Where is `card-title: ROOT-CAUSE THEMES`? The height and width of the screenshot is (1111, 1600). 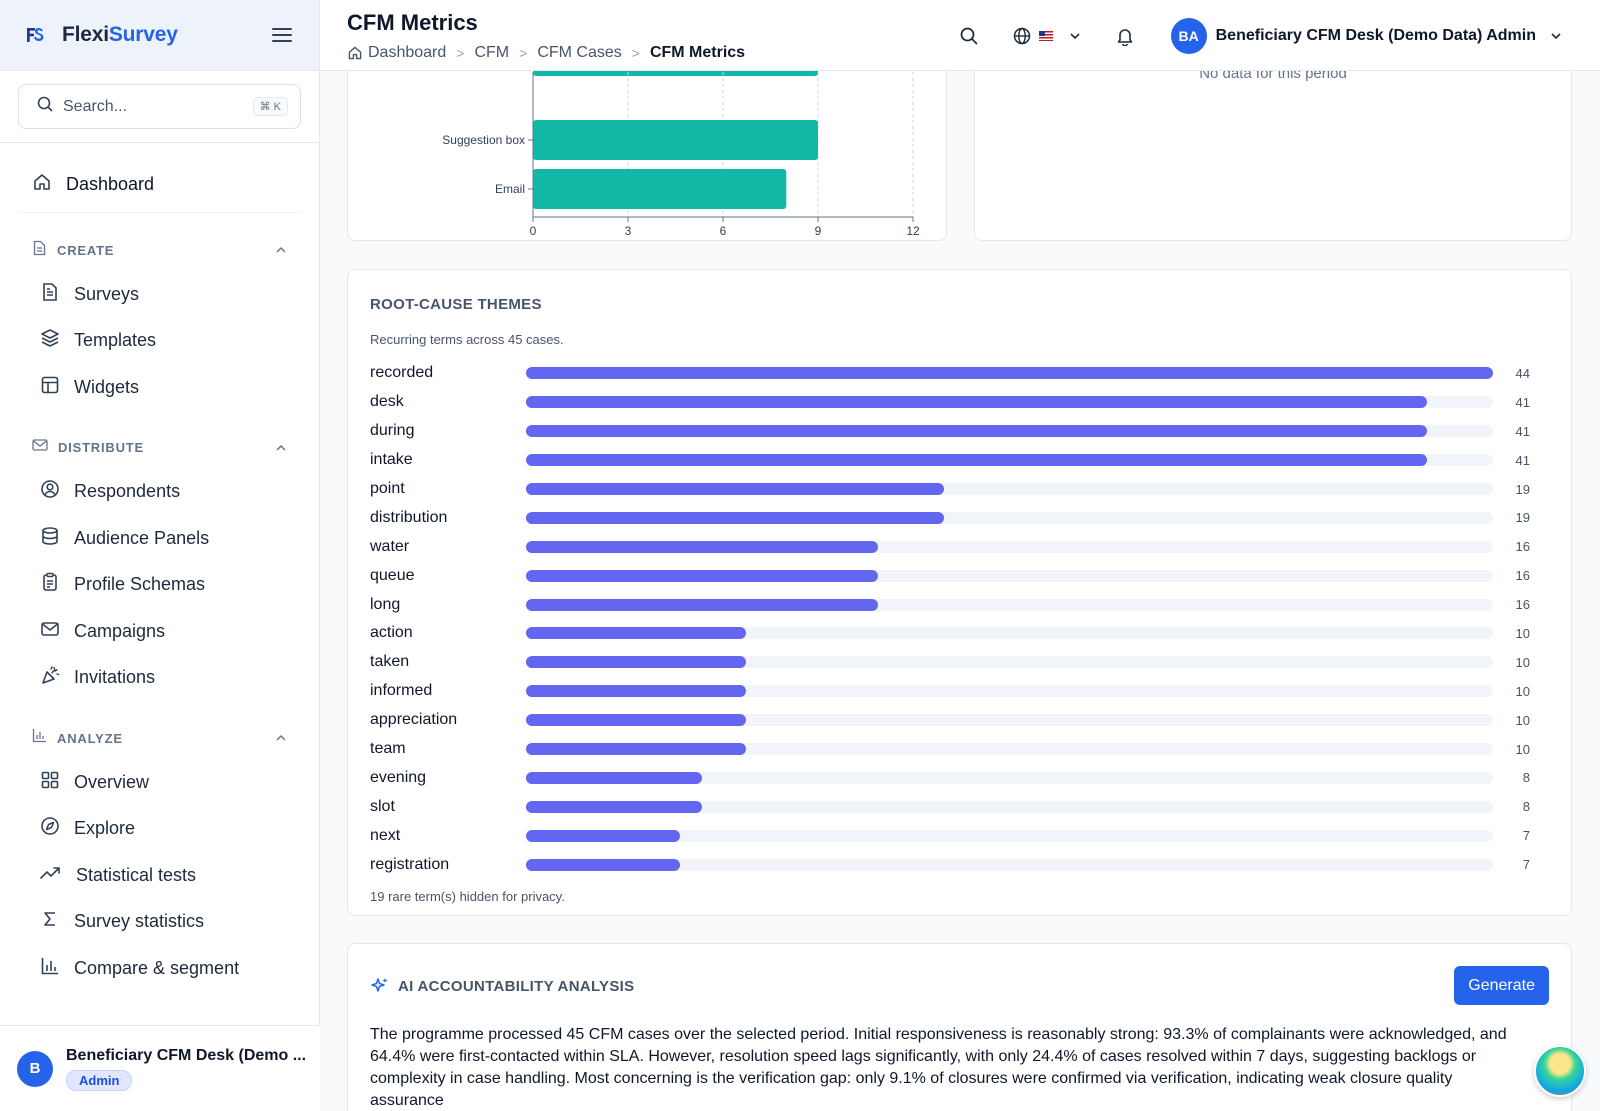 card-title: ROOT-CAUSE THEMES is located at coordinates (456, 304).